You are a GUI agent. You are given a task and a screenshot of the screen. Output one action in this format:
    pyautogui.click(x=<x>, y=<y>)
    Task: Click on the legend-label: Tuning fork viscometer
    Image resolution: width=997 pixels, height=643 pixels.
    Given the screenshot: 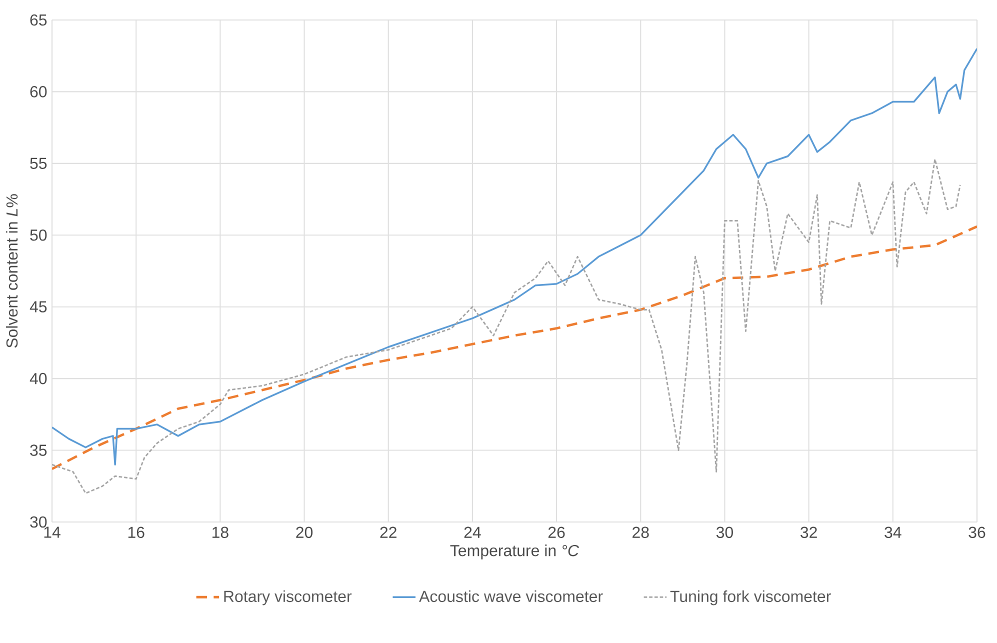 What is the action you would take?
    pyautogui.click(x=750, y=598)
    